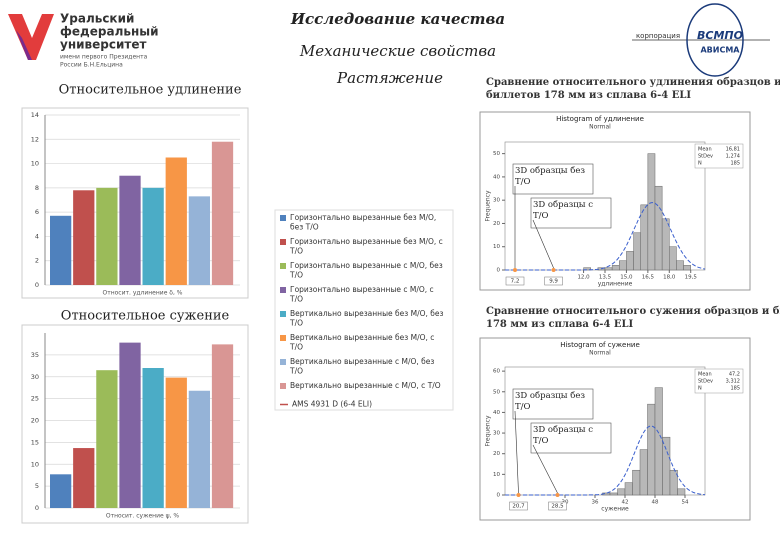 The width and height of the screenshot is (780, 540). I want to click on slide-subtitle: Растяжение, so click(389, 78).